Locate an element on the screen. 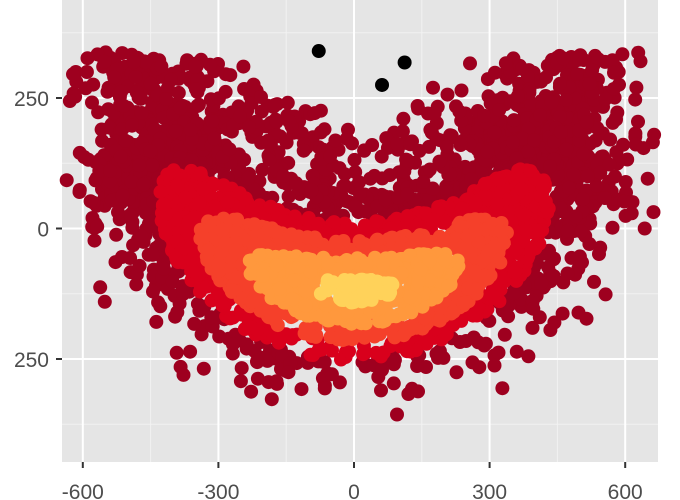 The width and height of the screenshot is (680, 500). outlier-points is located at coordinates (361, 68).